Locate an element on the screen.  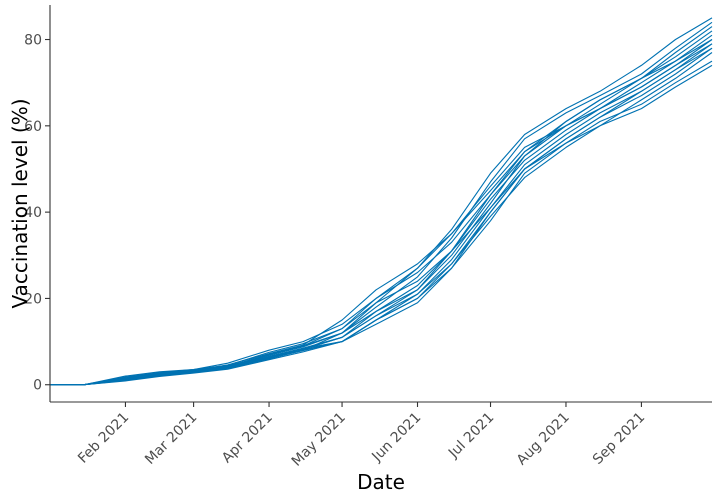
y-axis-ticks: 0 20 40 60 80 is located at coordinates (37, 213).